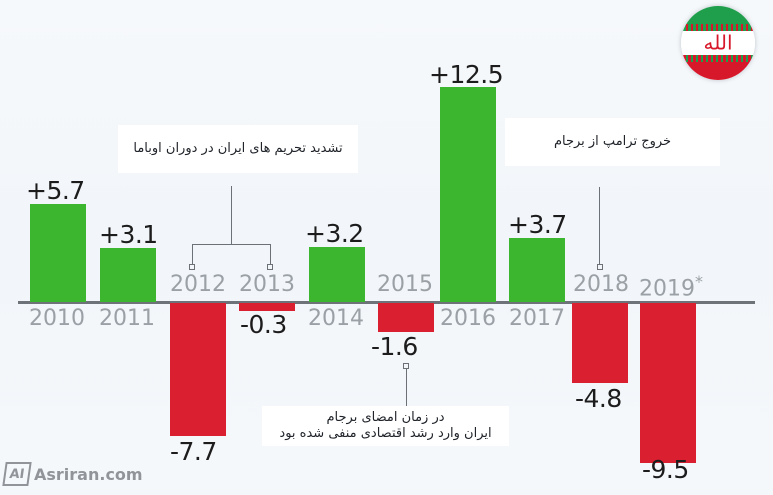  What do you see at coordinates (537, 224) in the screenshot?
I see `value-label-2017: +3.7` at bounding box center [537, 224].